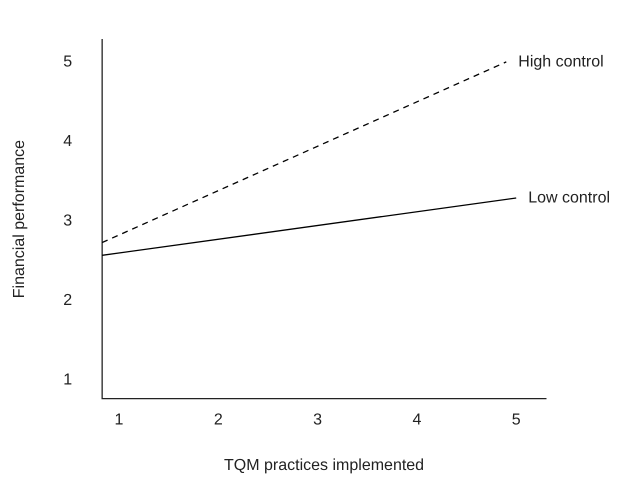  What do you see at coordinates (324, 465) in the screenshot?
I see `x-axis-title: TQM practices implemented` at bounding box center [324, 465].